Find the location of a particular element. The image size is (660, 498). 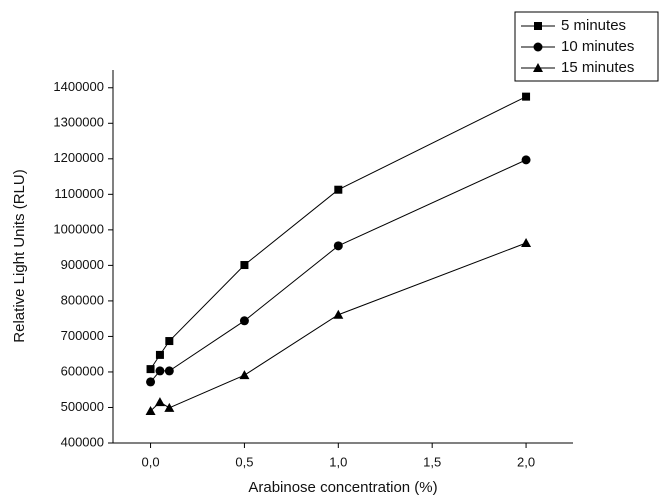

legend-label: 10 minutes is located at coordinates (597, 46).